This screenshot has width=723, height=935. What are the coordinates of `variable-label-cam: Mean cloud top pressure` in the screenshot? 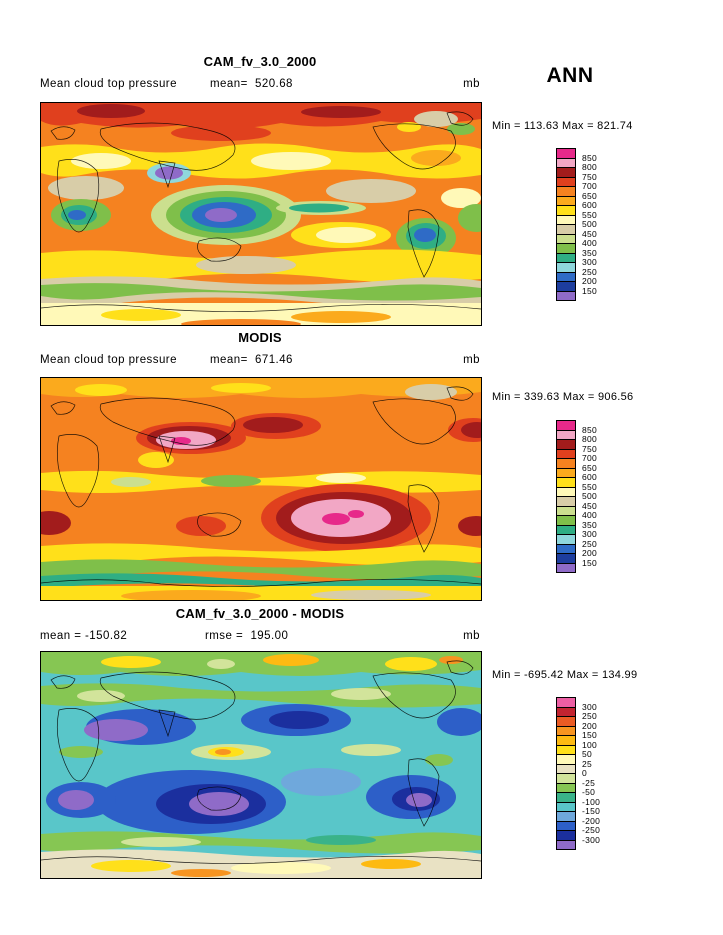 It's located at (108, 84).